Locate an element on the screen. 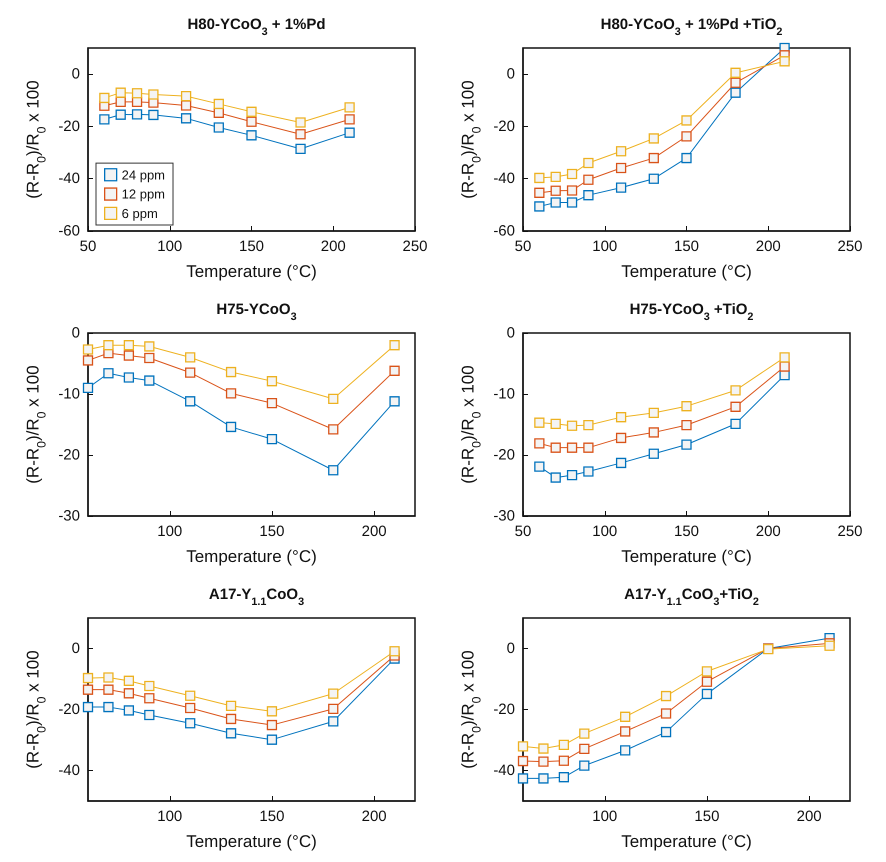 This screenshot has width=886, height=862. legend-label: 12 ppm is located at coordinates (144, 194).